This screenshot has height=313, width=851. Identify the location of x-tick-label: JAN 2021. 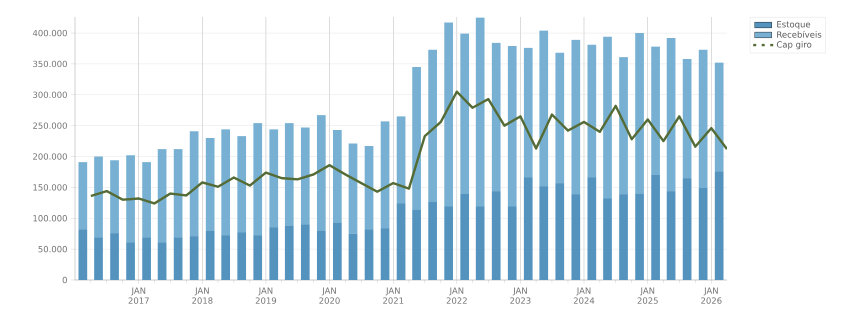
(393, 296).